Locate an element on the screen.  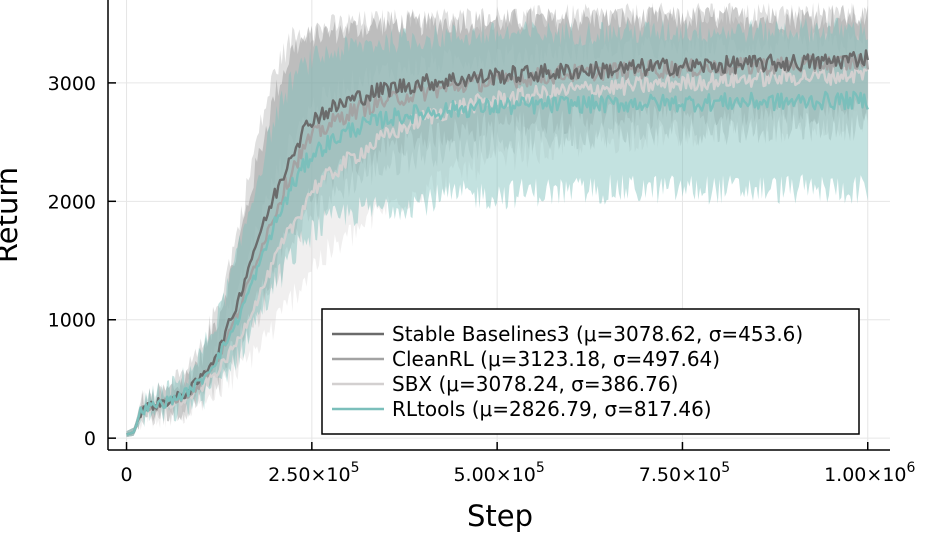
legend-box is located at coordinates (590, 371).